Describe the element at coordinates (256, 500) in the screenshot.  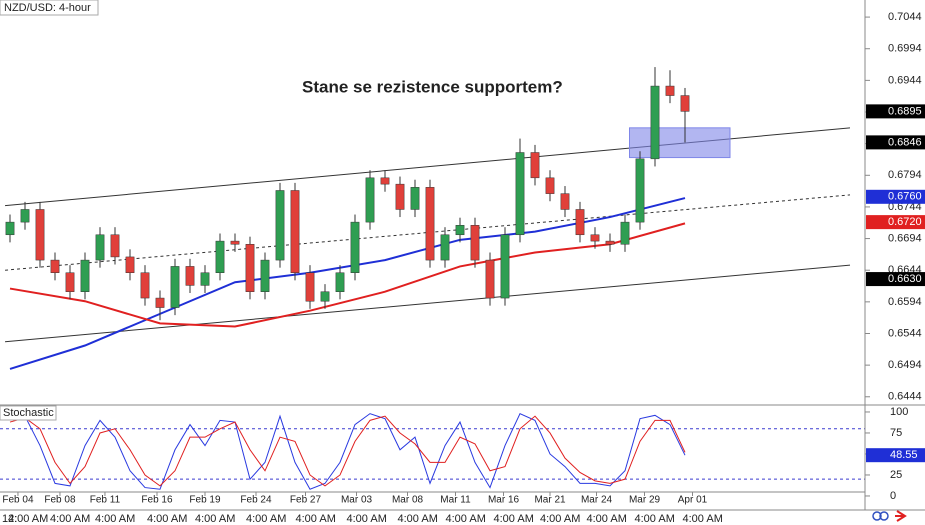
I see `x-tick-label: Feb 24` at that location.